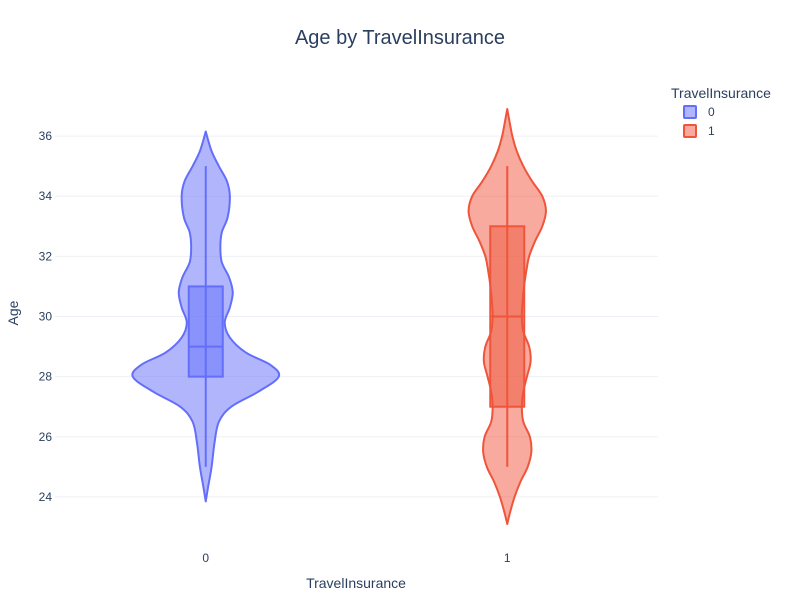 The height and width of the screenshot is (600, 800). I want to click on y-axis-title: Age, so click(13, 312).